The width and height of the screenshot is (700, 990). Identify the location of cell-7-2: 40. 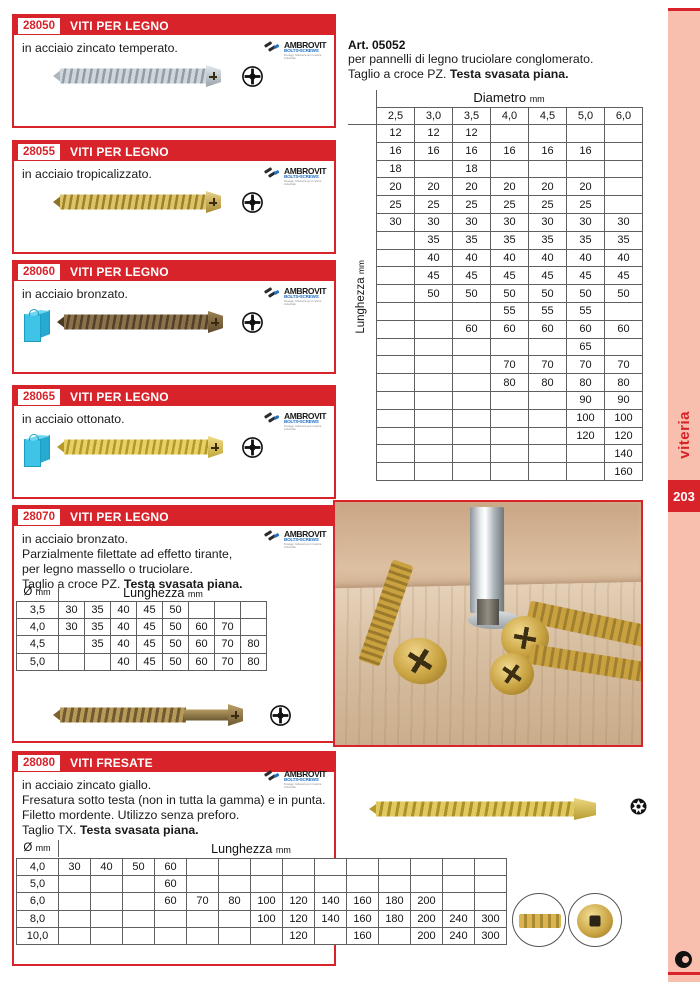
(471, 258).